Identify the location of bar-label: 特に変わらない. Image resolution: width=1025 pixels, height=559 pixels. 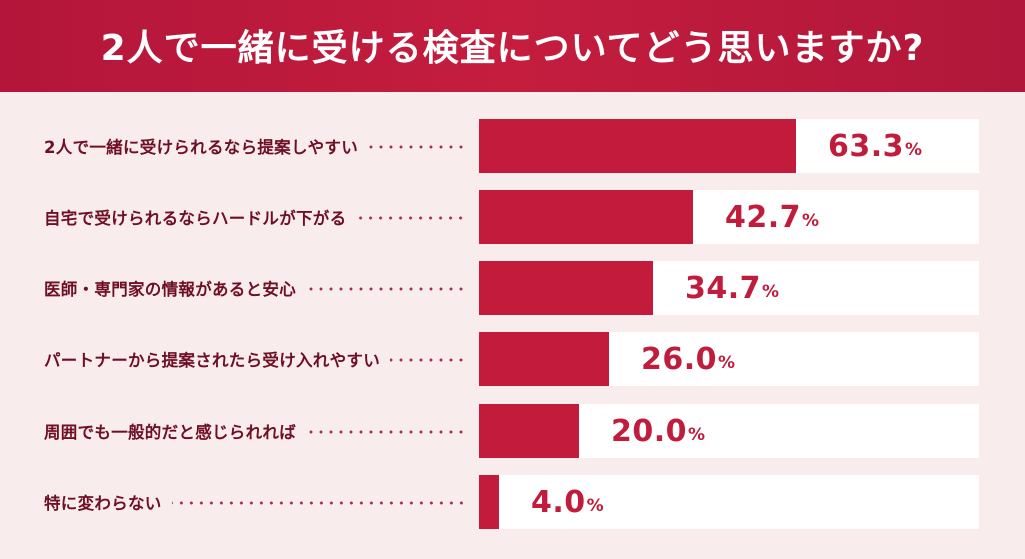
(103, 503).